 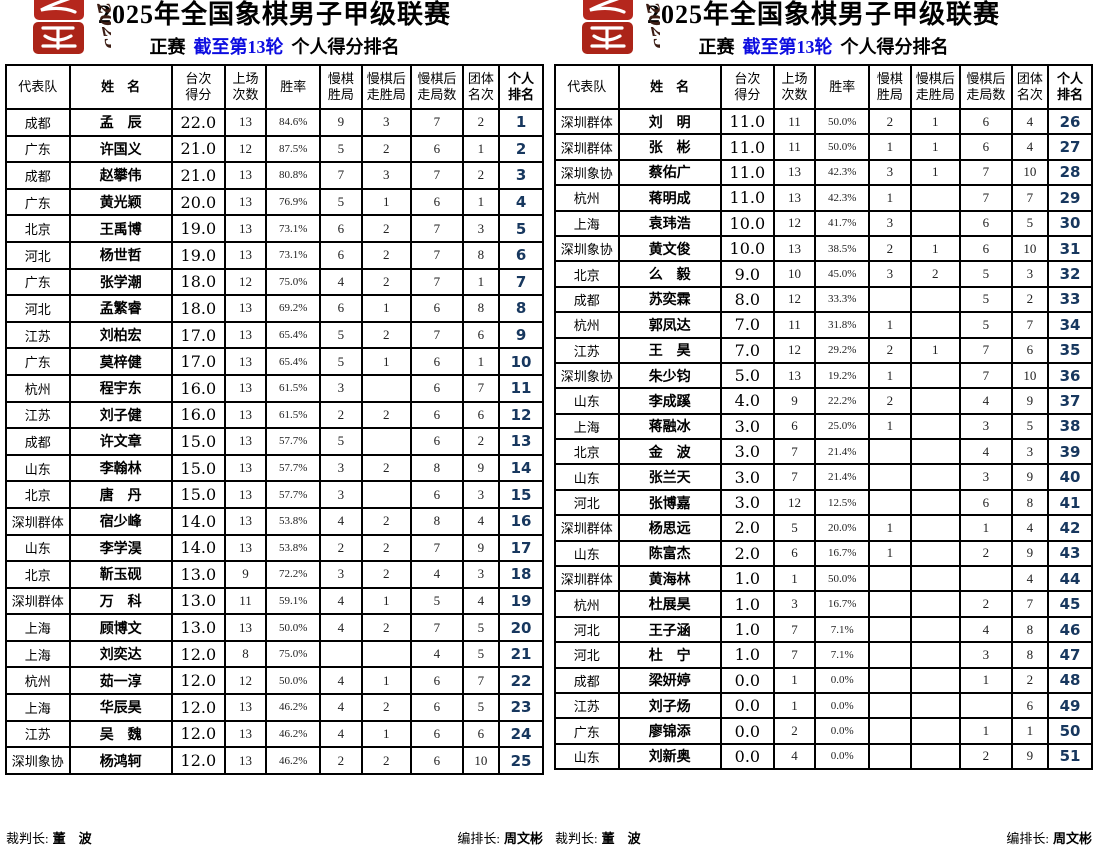 I want to click on winrate-cell: 65.4%, so click(x=293, y=335).